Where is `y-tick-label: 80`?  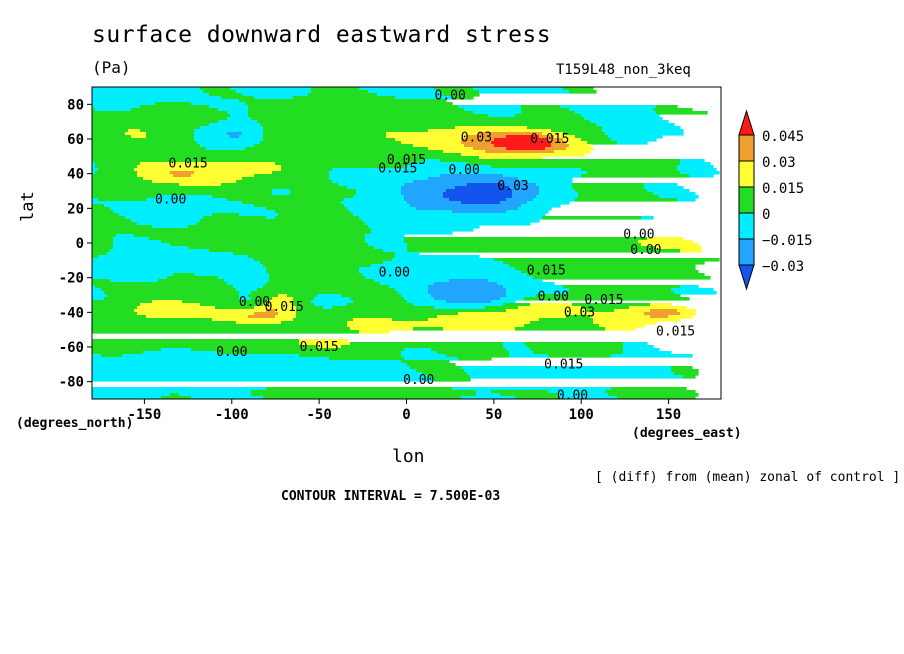 y-tick-label: 80 is located at coordinates (75, 105).